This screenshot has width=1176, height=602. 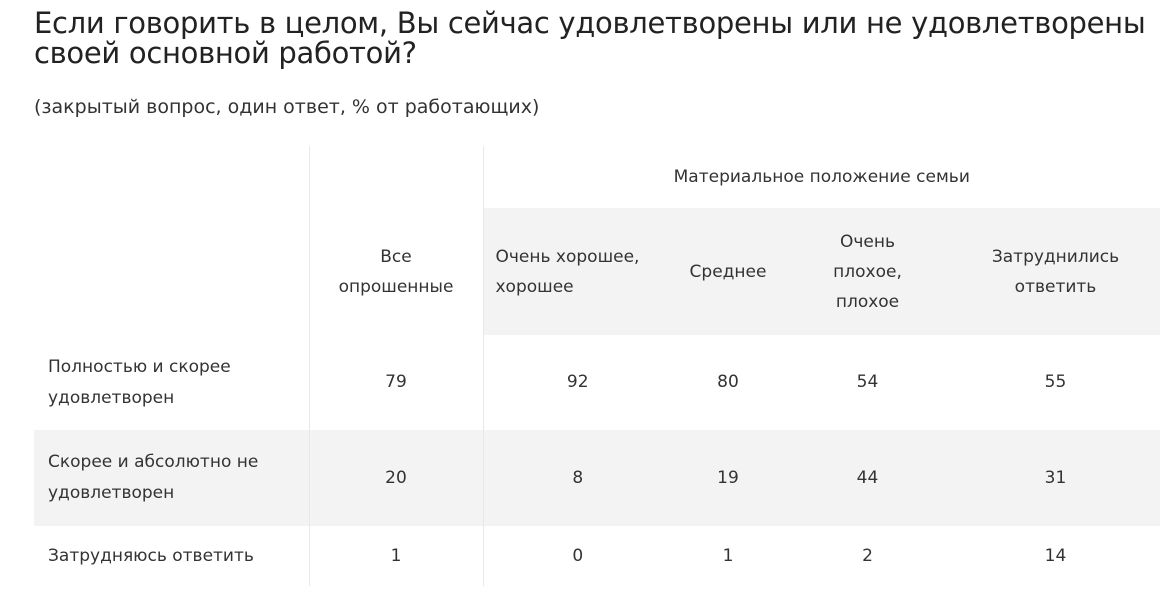 What do you see at coordinates (867, 555) in the screenshot?
I see `cell-bad: 2` at bounding box center [867, 555].